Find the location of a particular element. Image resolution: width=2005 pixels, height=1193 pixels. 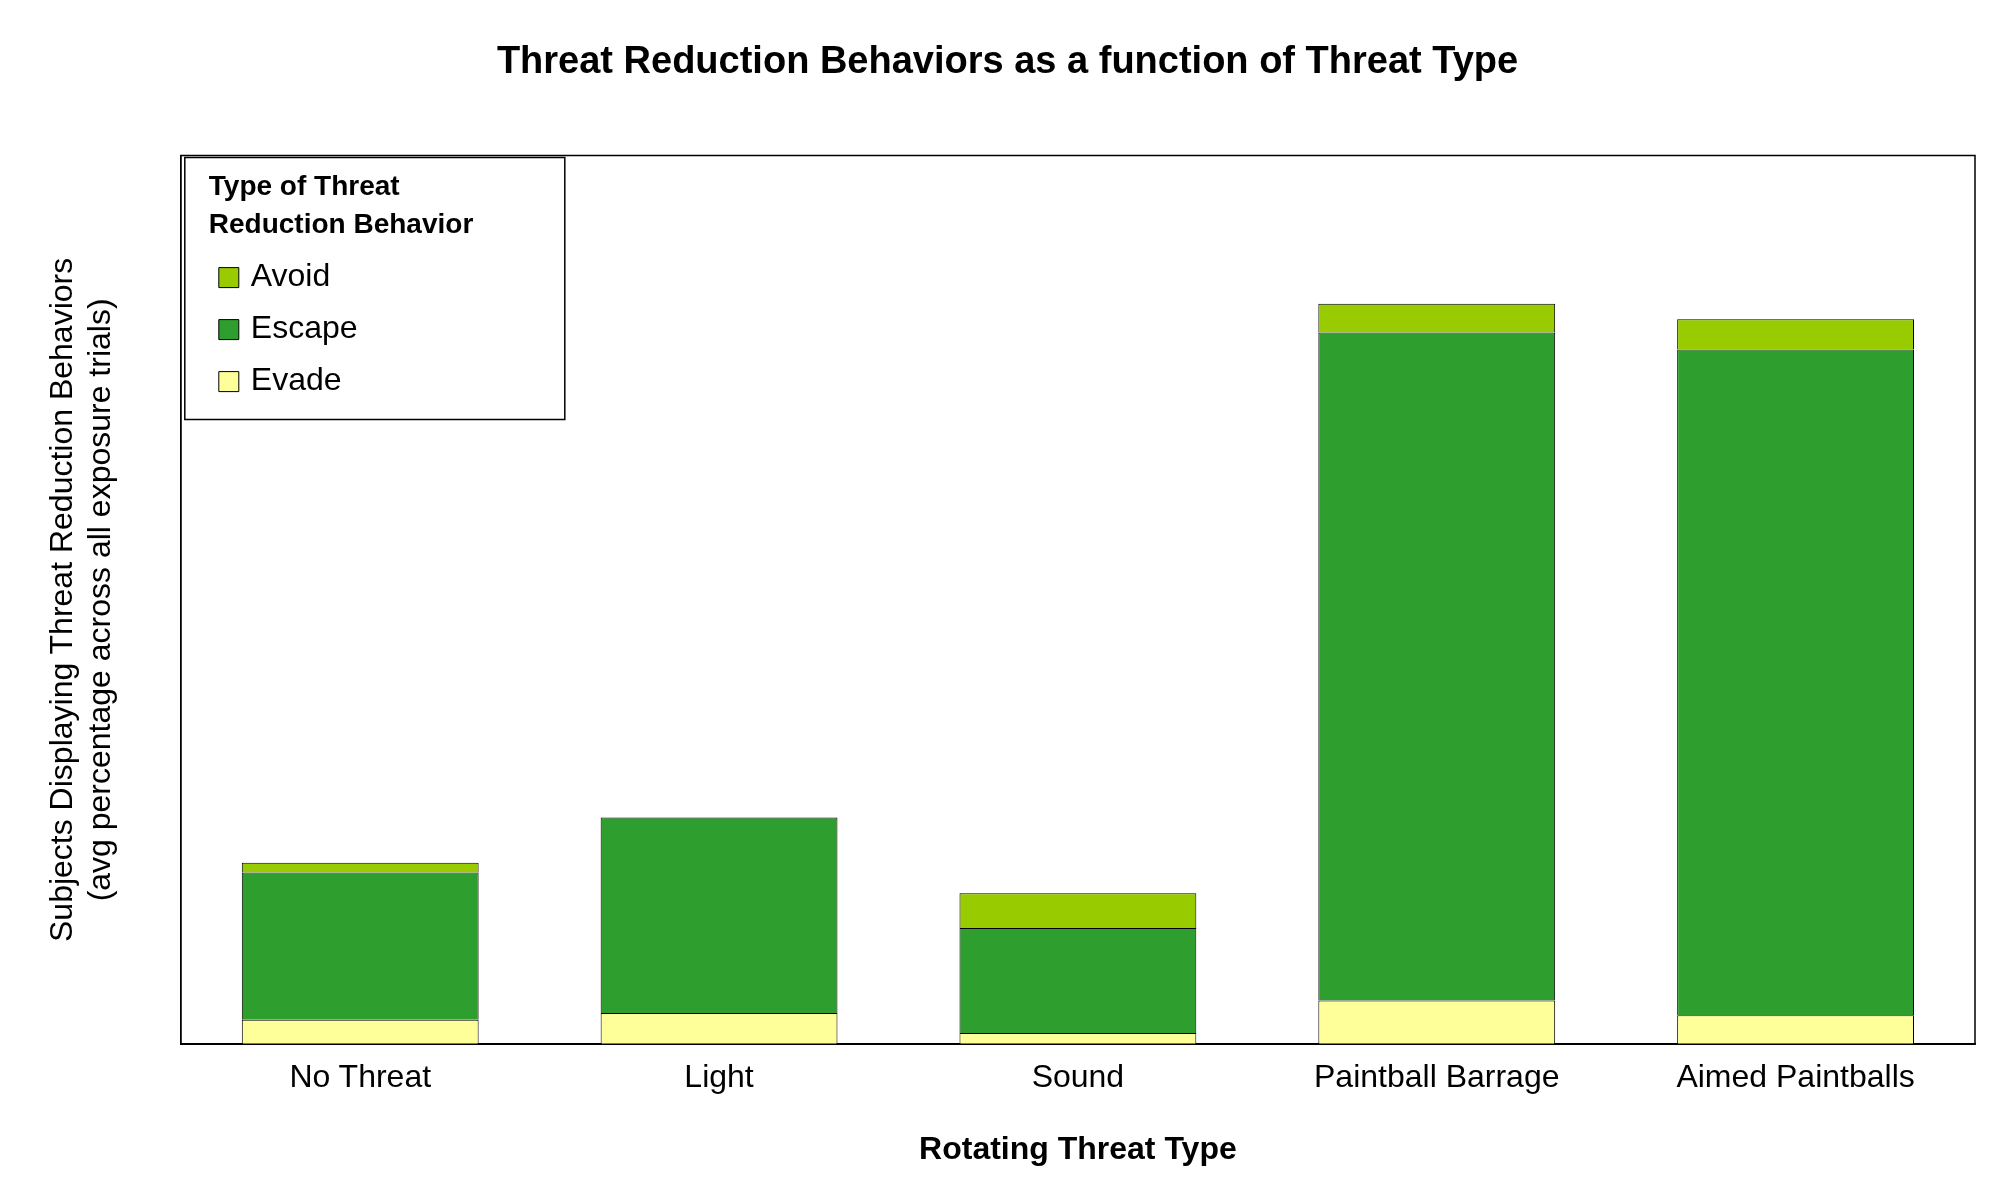

x-tick-label: Paintball Barrage is located at coordinates (1437, 1076).